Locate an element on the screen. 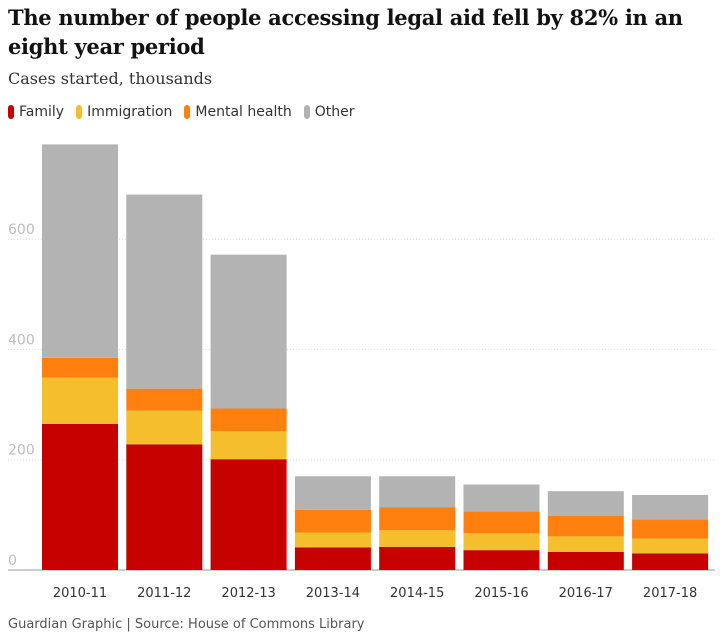  legend-label-family: Family is located at coordinates (42, 112).